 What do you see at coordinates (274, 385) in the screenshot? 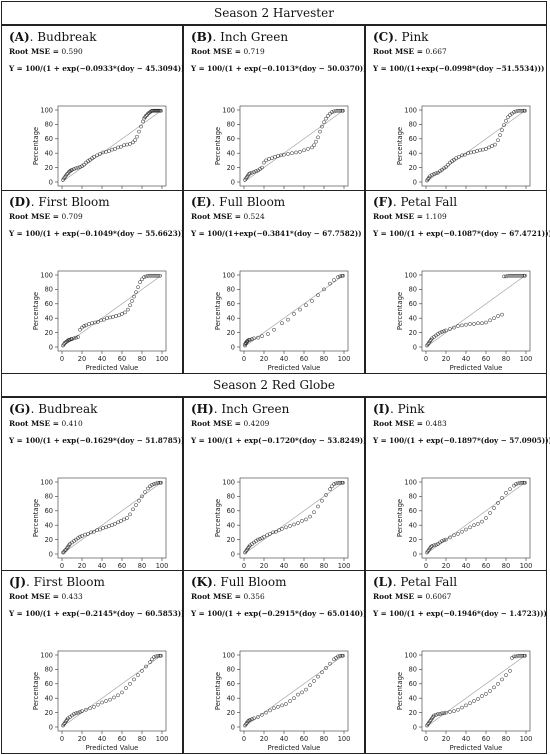
I see `section-header-red-globe: Season 2 Red Globe` at bounding box center [274, 385].